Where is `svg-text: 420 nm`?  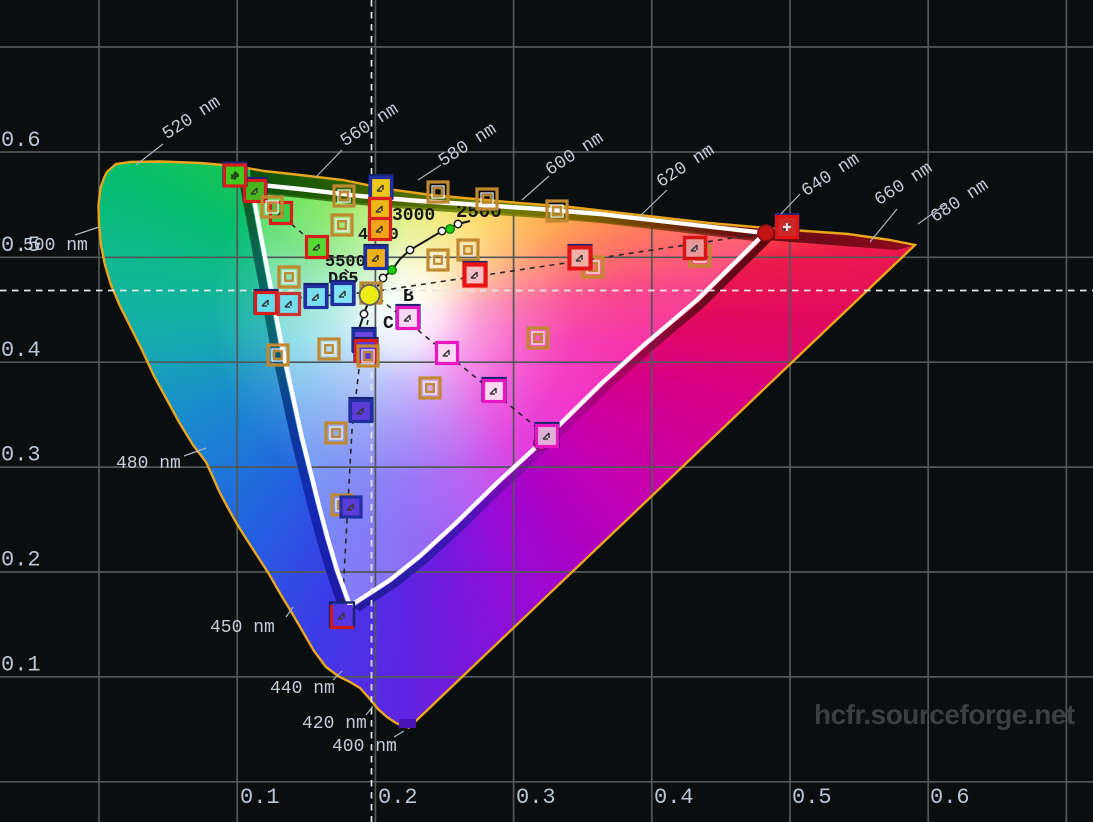
svg-text: 420 nm is located at coordinates (334, 724).